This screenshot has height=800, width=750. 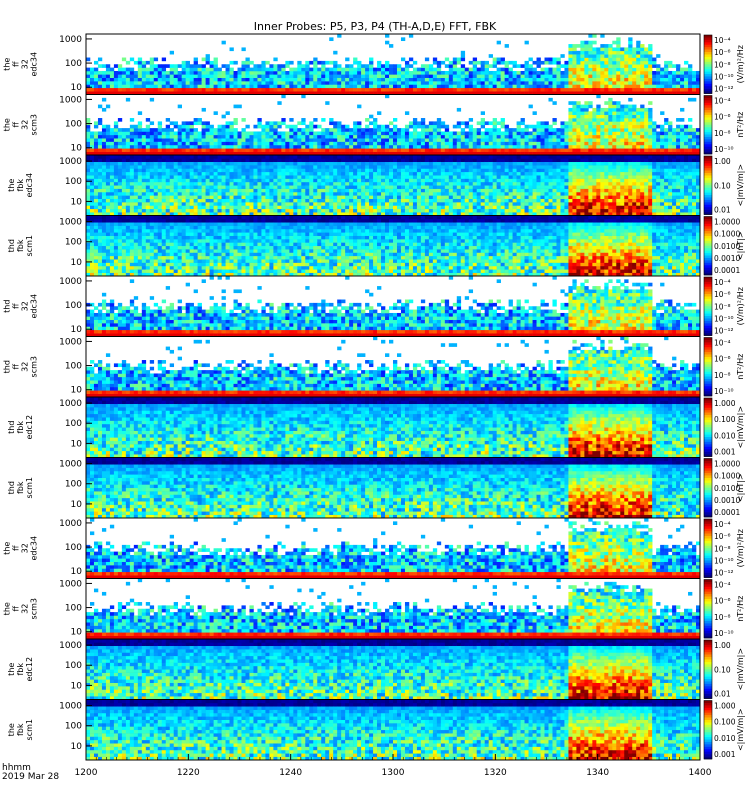 I want to click on colorbar: 1.000 0.100 0.010 0.001<|mV/m|>, so click(x=724, y=427).